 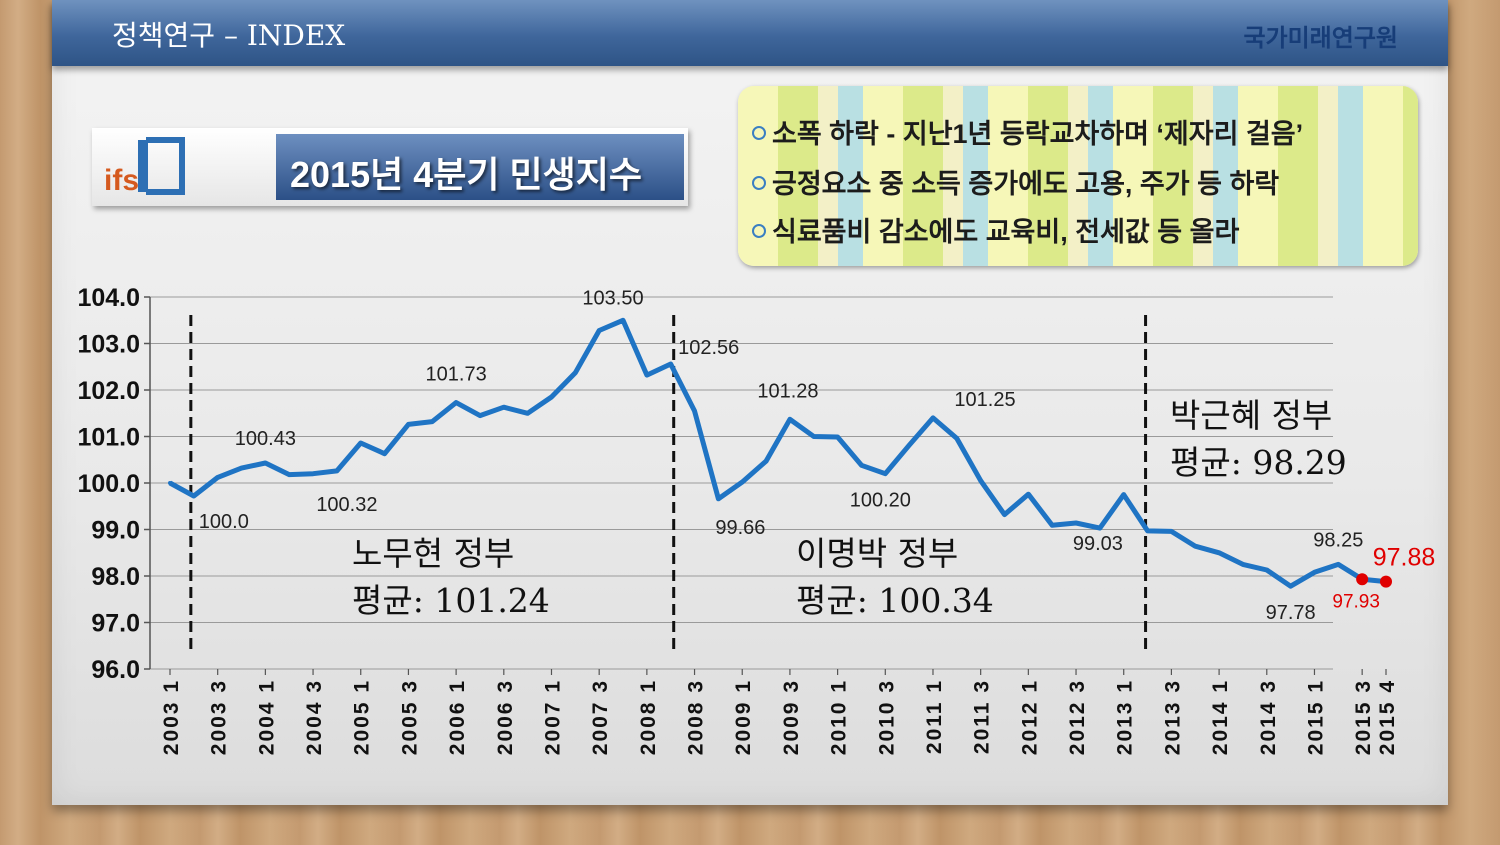 What do you see at coordinates (115, 531) in the screenshot?
I see `y-tick-label: 99.0` at bounding box center [115, 531].